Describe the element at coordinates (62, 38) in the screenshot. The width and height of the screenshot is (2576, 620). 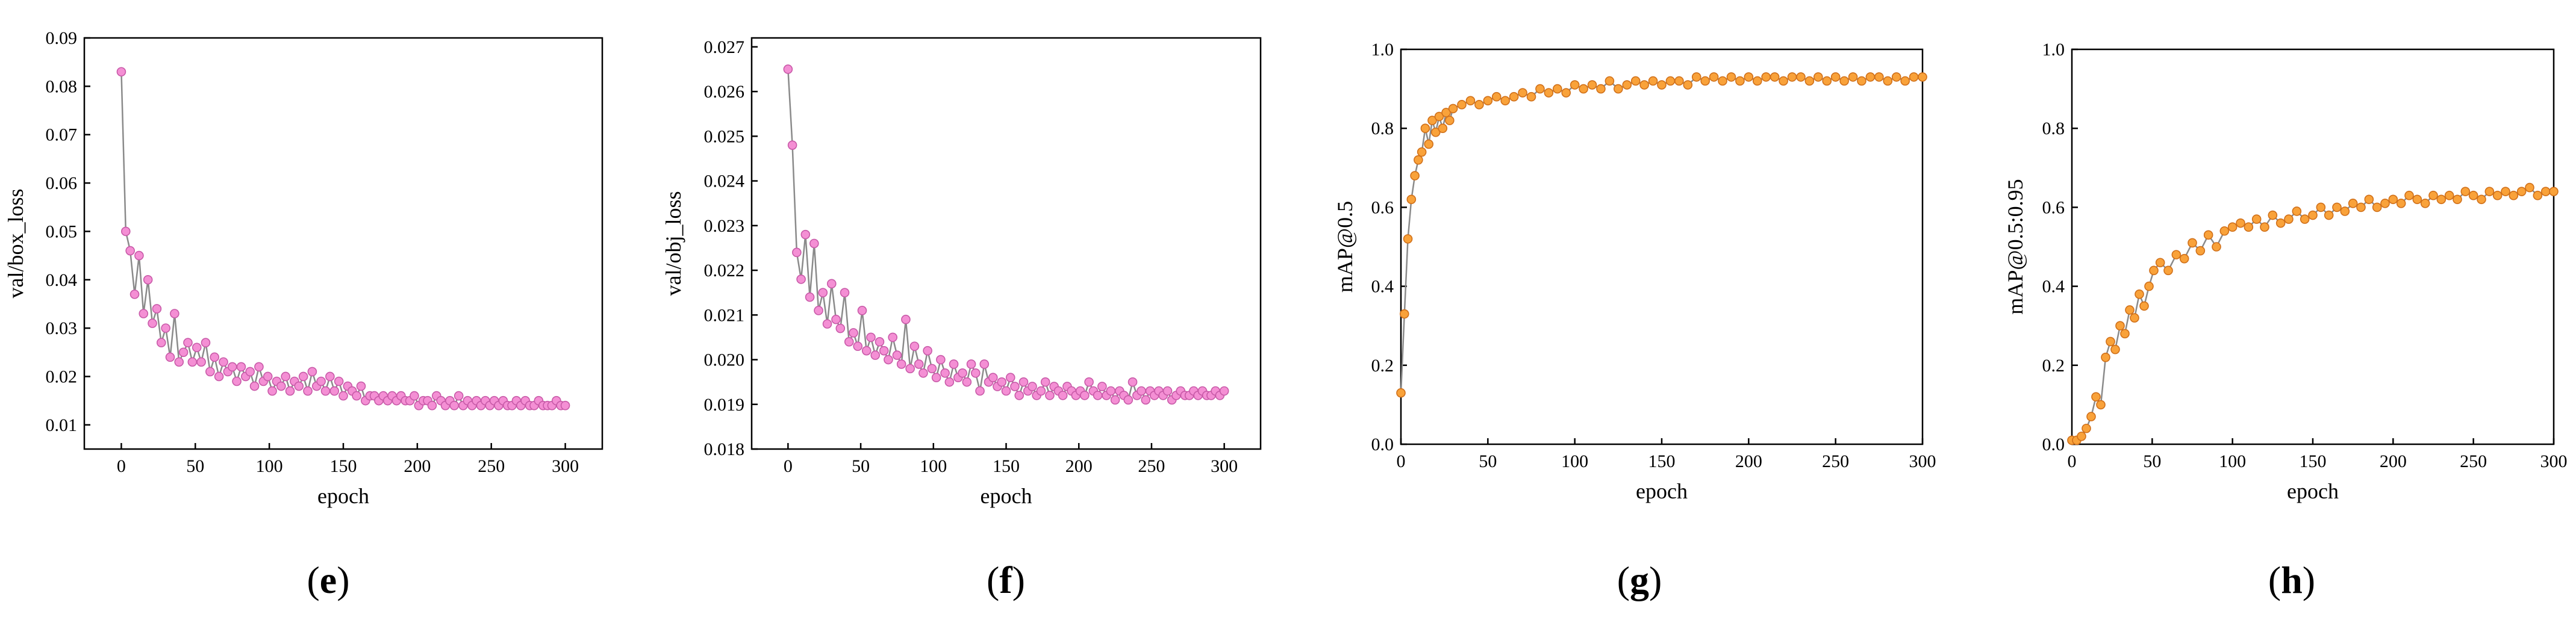
I see `y-tick-label: 0.09` at that location.